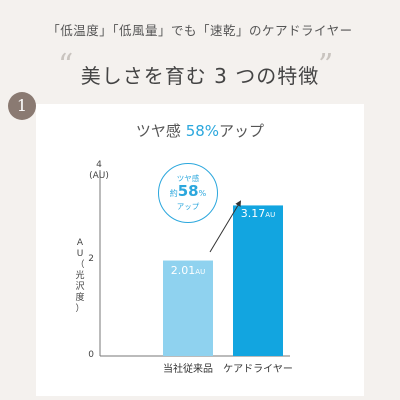  What do you see at coordinates (258, 369) in the screenshot?
I see `x-category-care-dryer: ケアドライヤー` at bounding box center [258, 369].